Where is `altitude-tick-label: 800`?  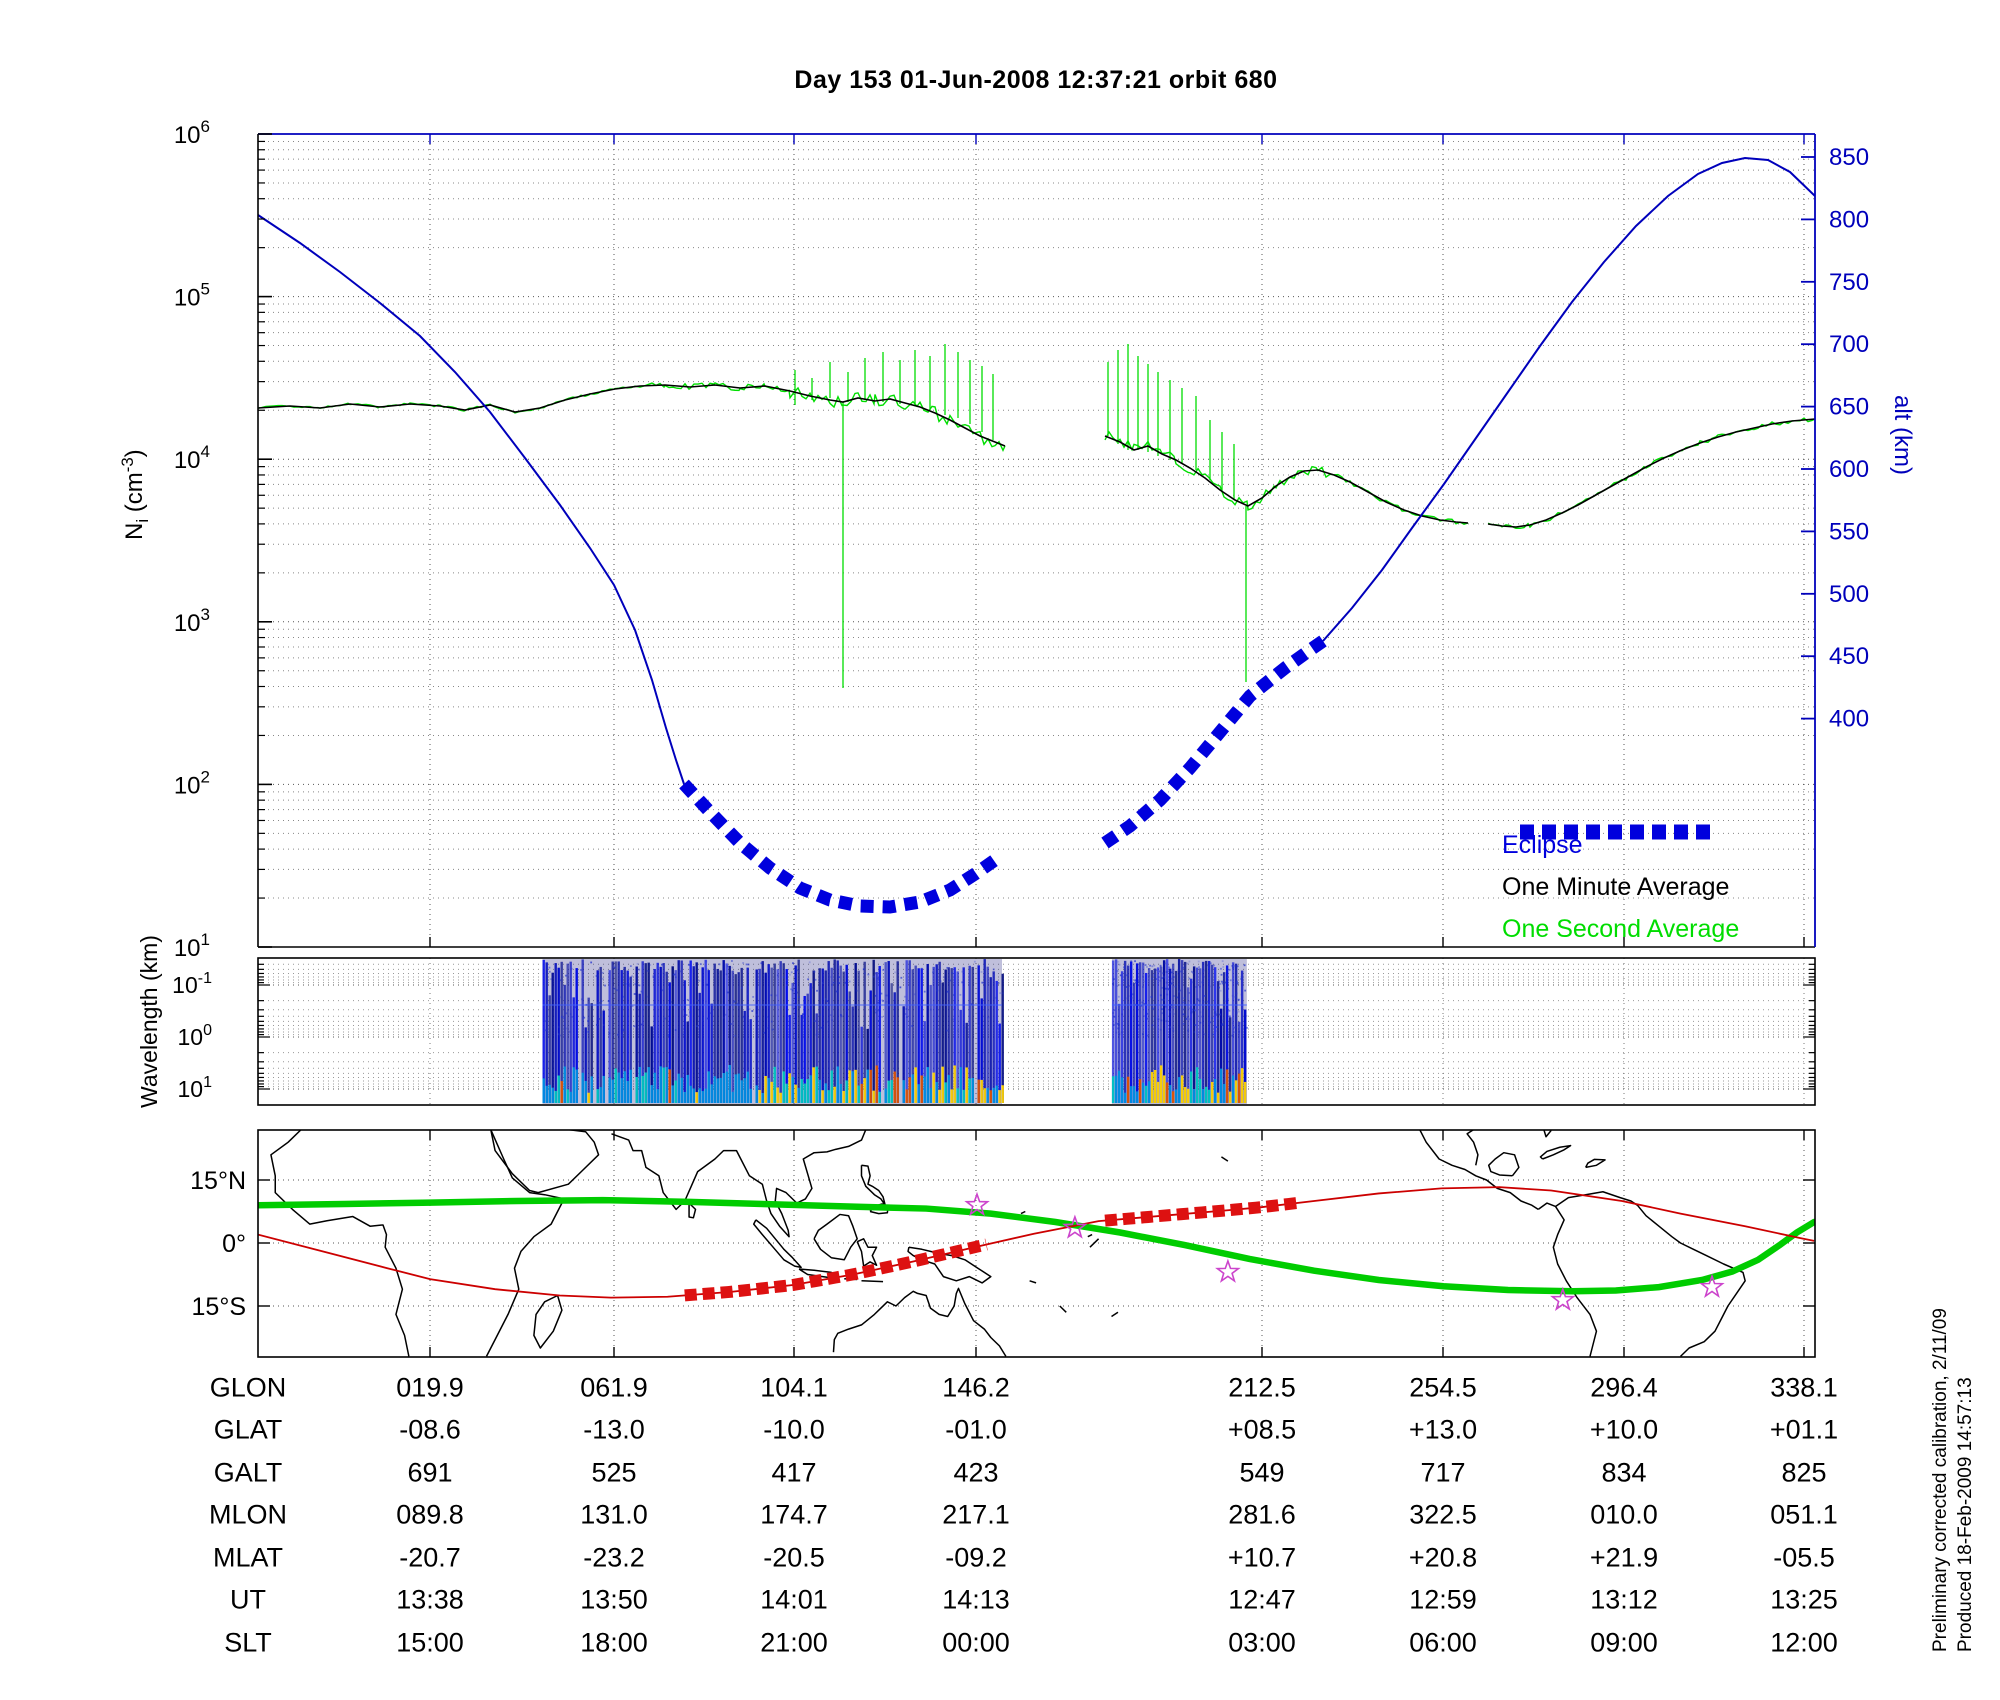
altitude-tick-label: 800 is located at coordinates (1849, 219).